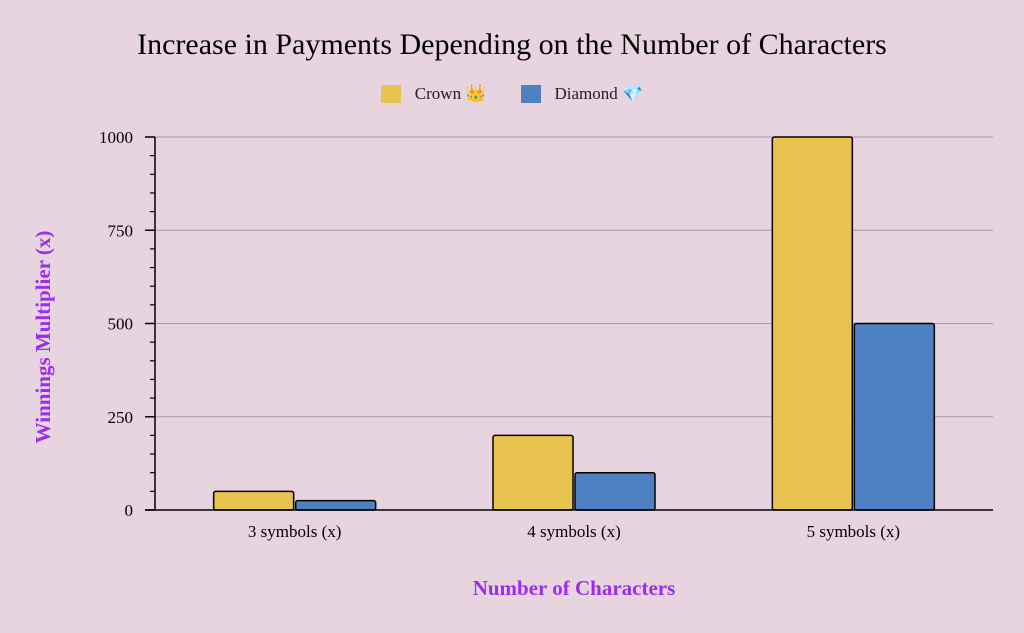 The height and width of the screenshot is (633, 1024). I want to click on y-tick-label: 250, so click(121, 417).